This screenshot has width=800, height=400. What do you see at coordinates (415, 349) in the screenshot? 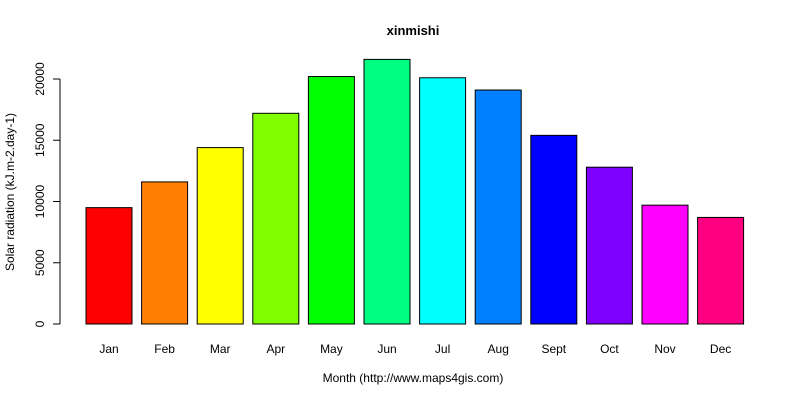
I see `x-axis-tick-labels: Jan Feb Mar Apr May Jun Jul Aug Sept Oct Nov Dec` at bounding box center [415, 349].